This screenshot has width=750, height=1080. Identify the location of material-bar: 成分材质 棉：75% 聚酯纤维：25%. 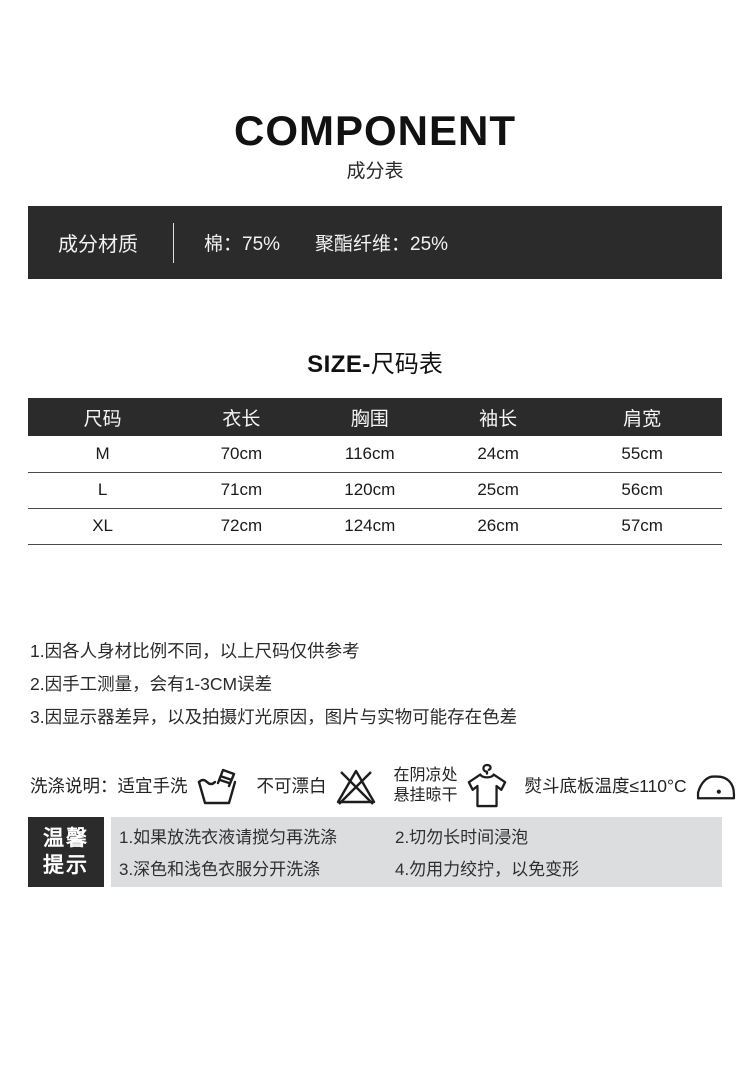
(375, 242).